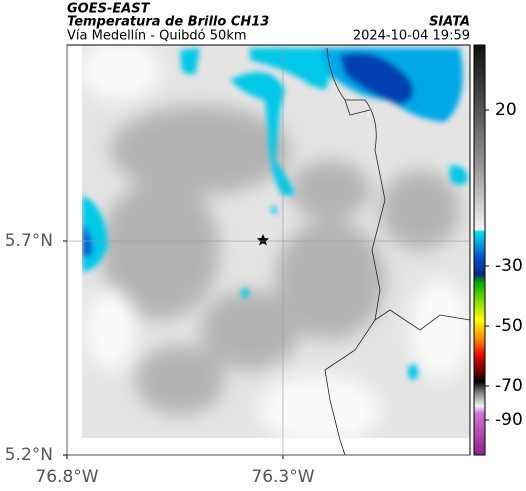 This screenshot has height=491, width=526. Describe the element at coordinates (157, 36) in the screenshot. I see `subtitle: Vía Medellín - Quibdó 50km` at that location.